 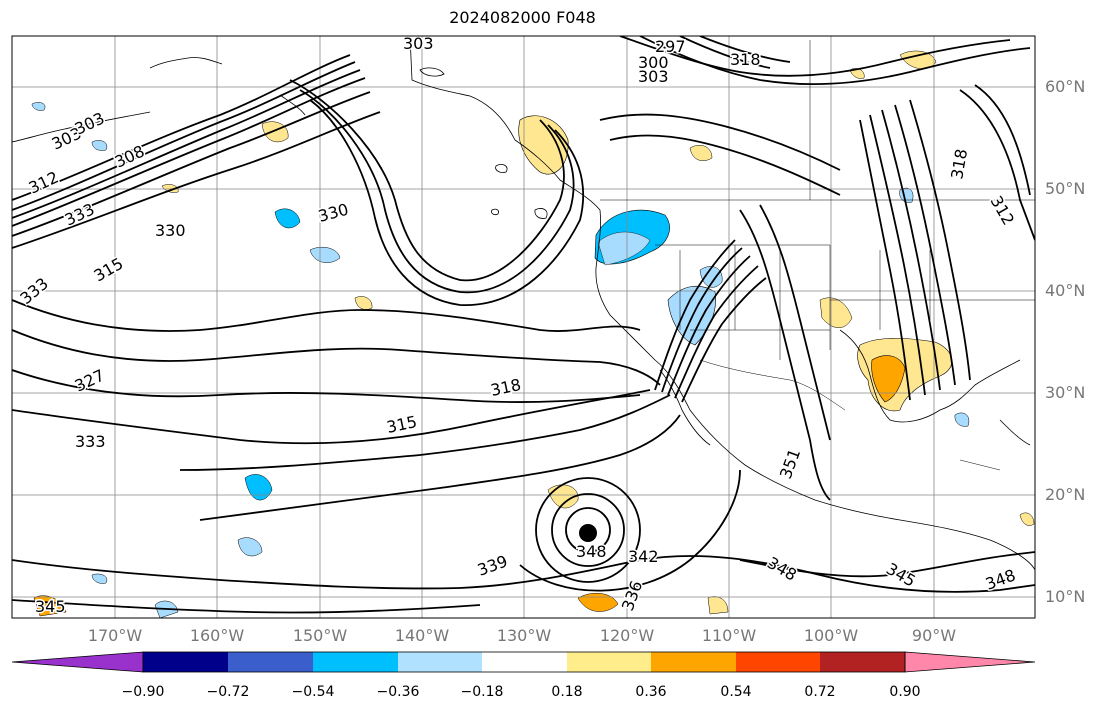 What do you see at coordinates (624, 248) in the screenshot?
I see `negative-shading-oregon-light` at bounding box center [624, 248].